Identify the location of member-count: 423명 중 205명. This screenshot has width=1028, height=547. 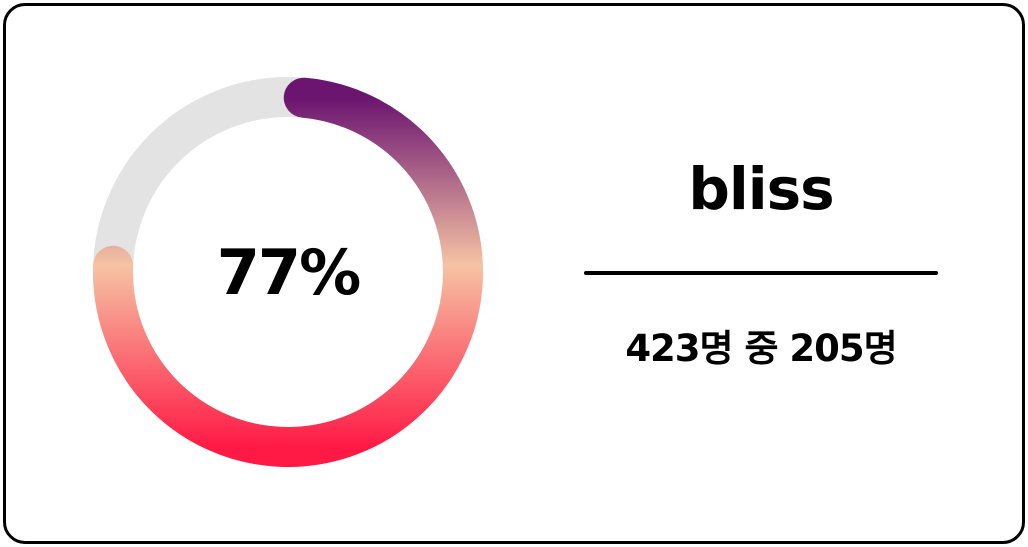
(761, 348).